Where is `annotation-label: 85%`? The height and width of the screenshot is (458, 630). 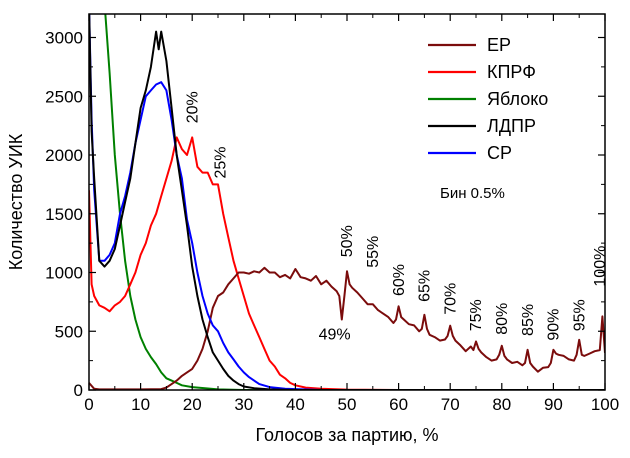 annotation-label: 85% is located at coordinates (528, 320).